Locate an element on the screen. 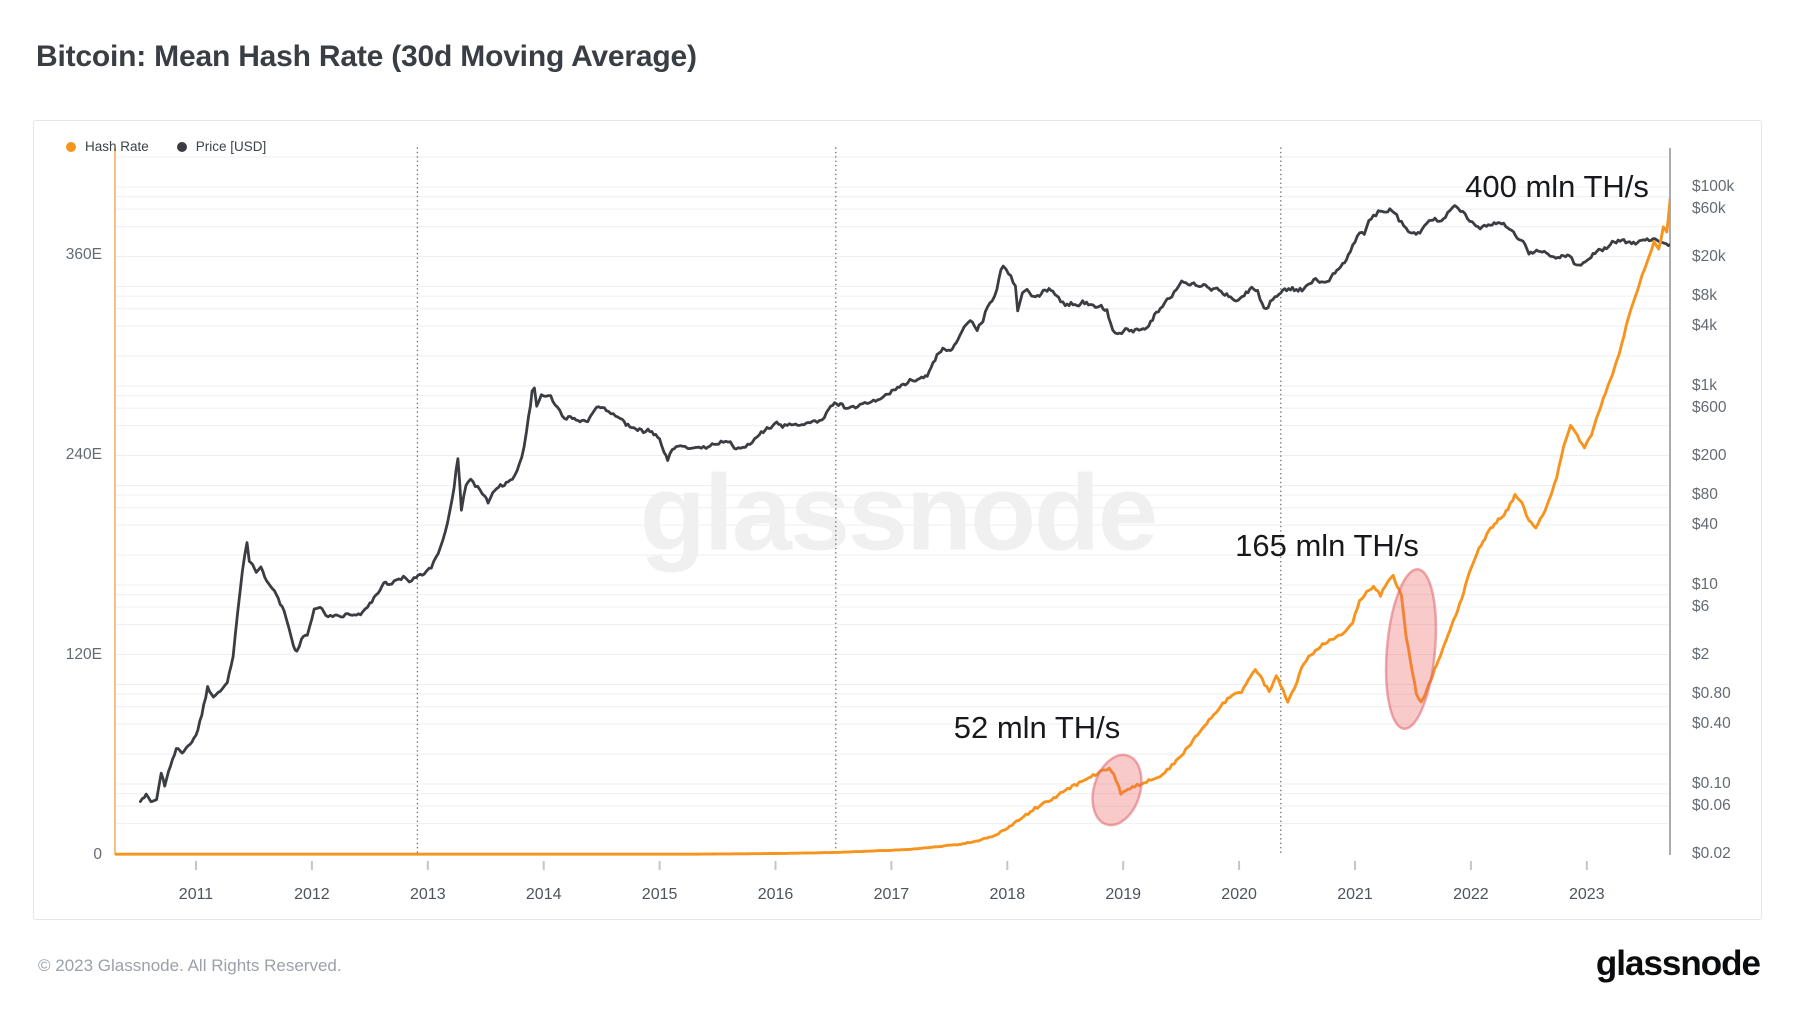 Image resolution: width=1800 pixels, height=1013 pixels. hash-rate-legend-dot-icon is located at coordinates (71, 146).